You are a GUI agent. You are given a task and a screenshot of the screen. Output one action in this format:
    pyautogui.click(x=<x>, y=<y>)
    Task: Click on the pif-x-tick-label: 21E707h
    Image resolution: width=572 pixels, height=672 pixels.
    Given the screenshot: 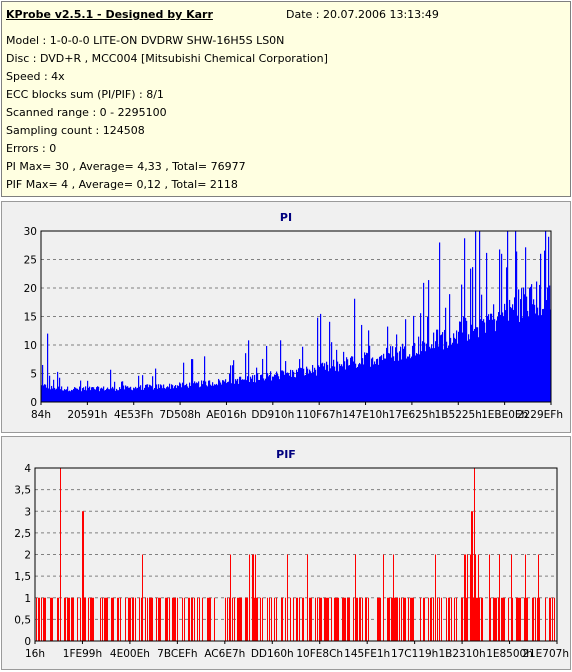 What is the action you would take?
    pyautogui.click(x=545, y=654)
    